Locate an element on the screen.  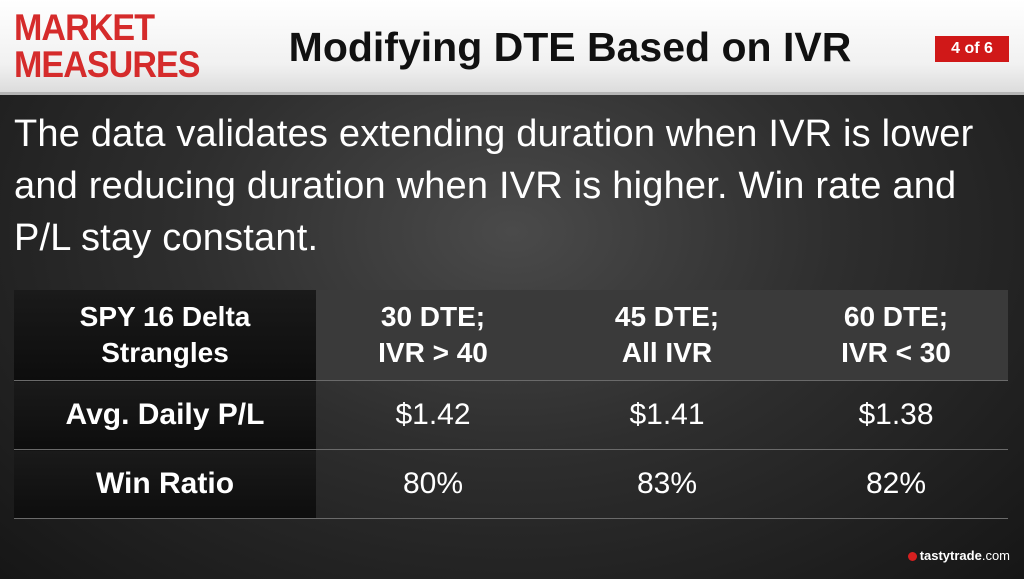
column-header-line-1: 45 DTE; is located at coordinates (667, 316).